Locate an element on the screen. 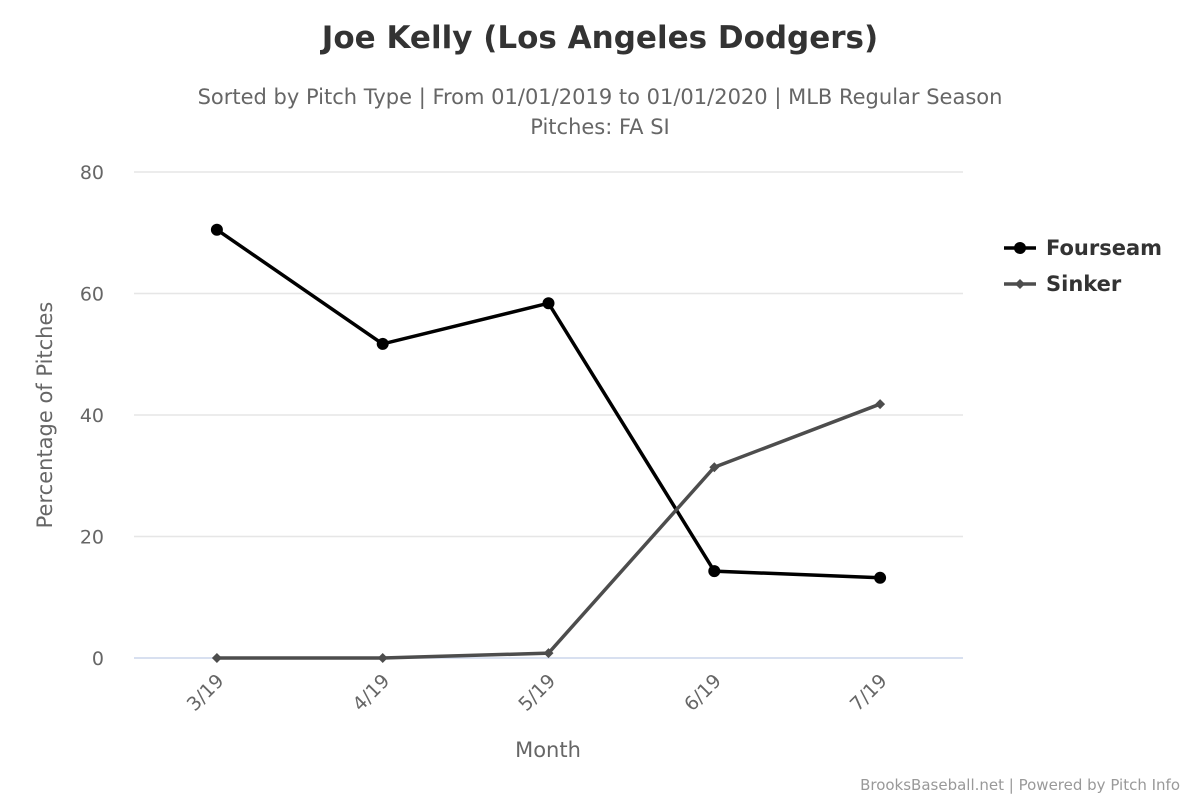  chart-title: Joe Kelly (Los Angeles Dodgers) is located at coordinates (599, 38).